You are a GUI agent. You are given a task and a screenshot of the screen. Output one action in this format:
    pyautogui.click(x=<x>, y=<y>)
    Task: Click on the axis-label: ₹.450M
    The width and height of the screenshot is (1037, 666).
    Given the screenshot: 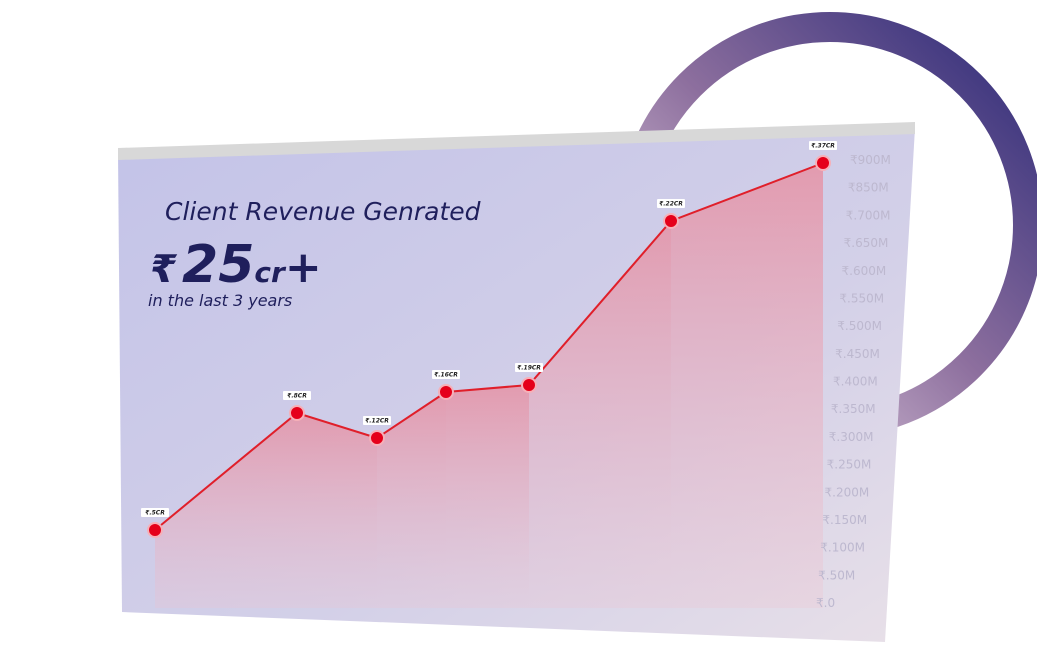 What is the action you would take?
    pyautogui.click(x=857, y=354)
    